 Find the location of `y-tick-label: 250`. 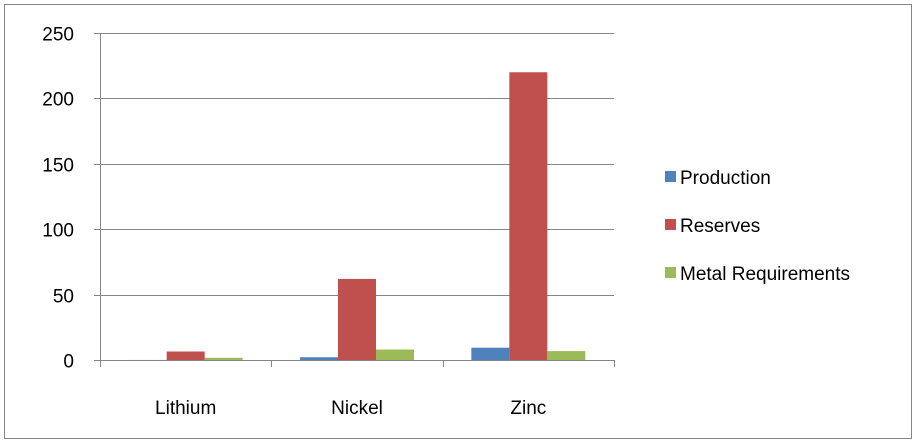

y-tick-label: 250 is located at coordinates (58, 35).